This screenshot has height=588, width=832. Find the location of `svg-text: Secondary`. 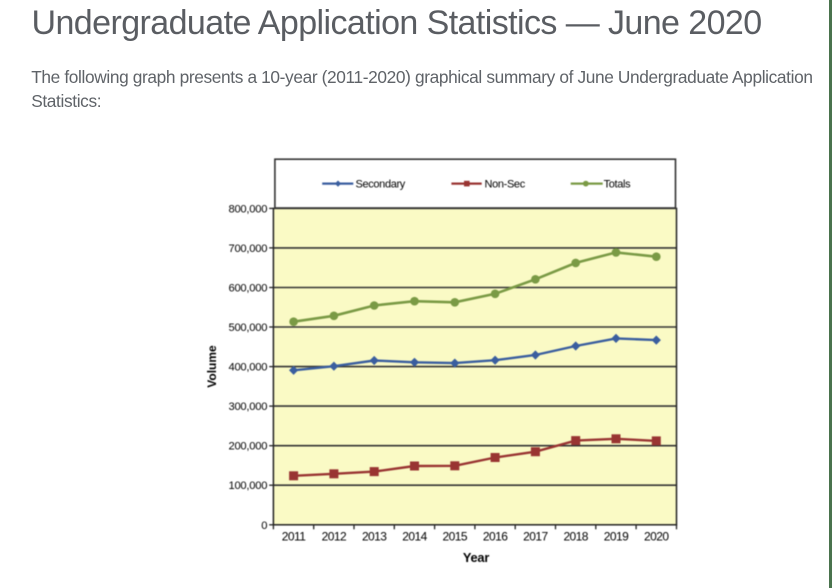

svg-text: Secondary is located at coordinates (381, 185).